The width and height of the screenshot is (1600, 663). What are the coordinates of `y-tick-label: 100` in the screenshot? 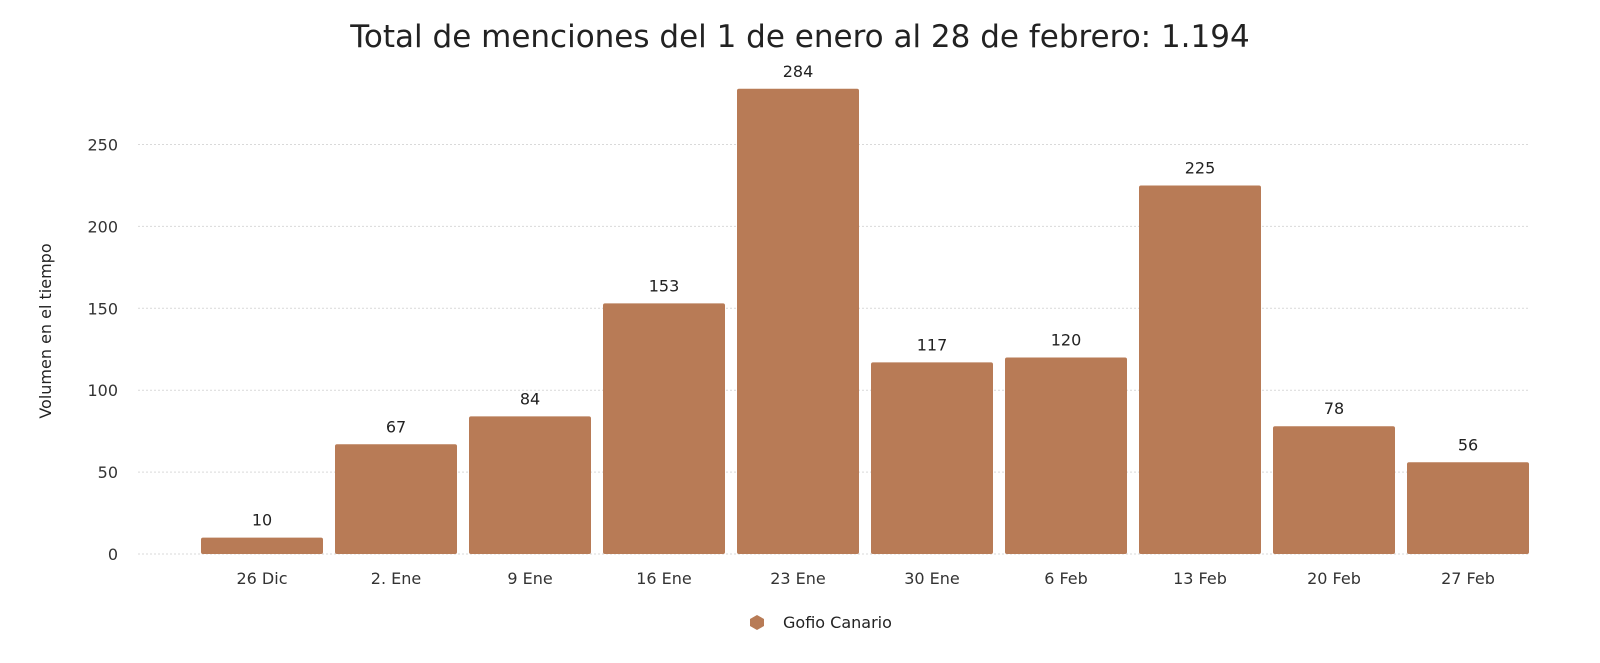 It's located at (102, 390).